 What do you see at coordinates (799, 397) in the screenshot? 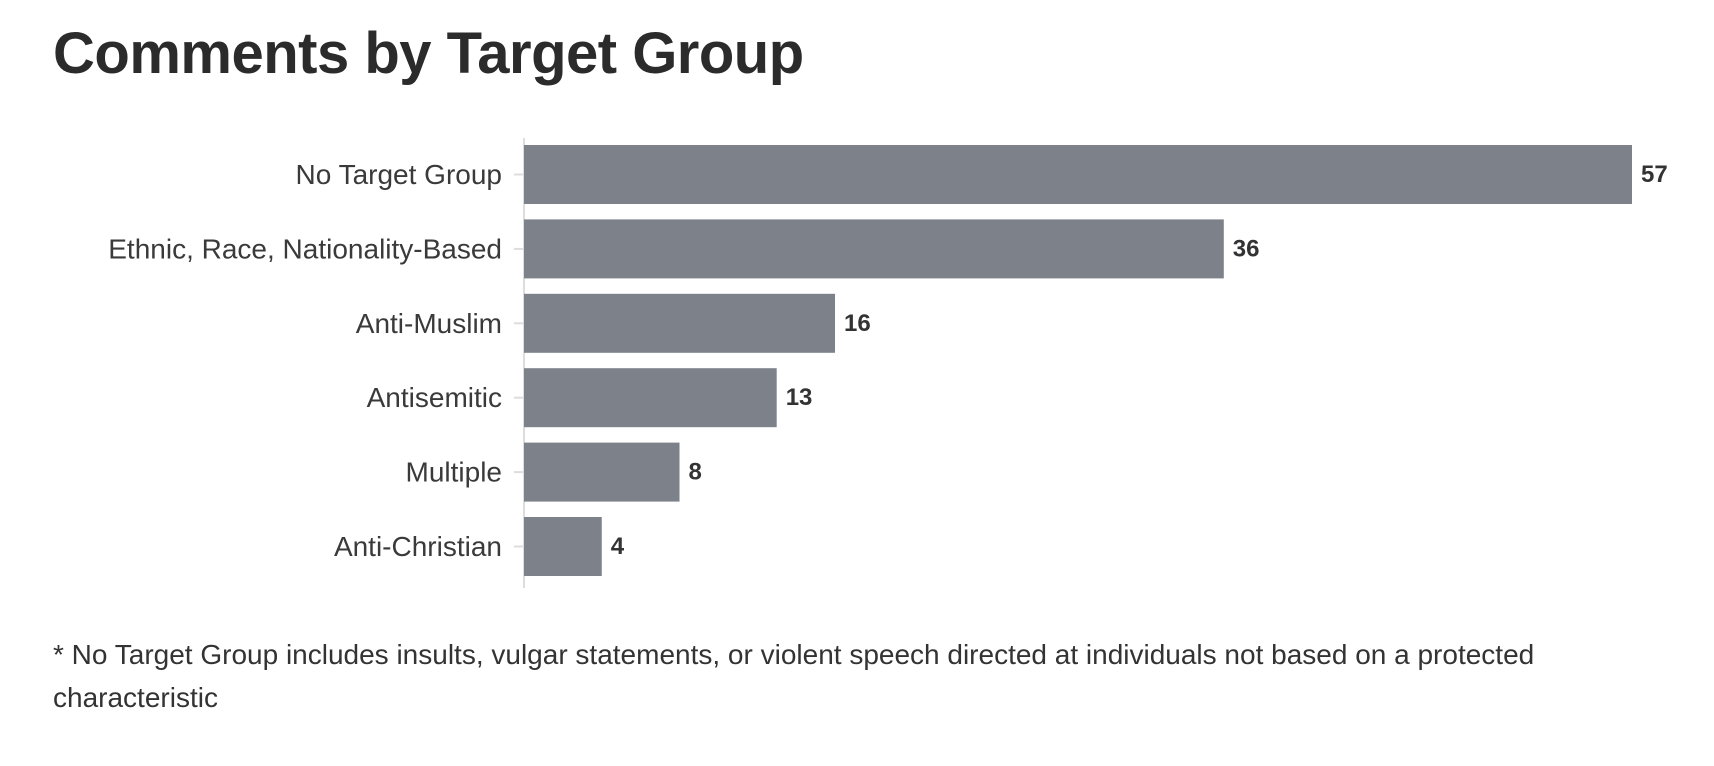
I see `value-label: 13` at bounding box center [799, 397].